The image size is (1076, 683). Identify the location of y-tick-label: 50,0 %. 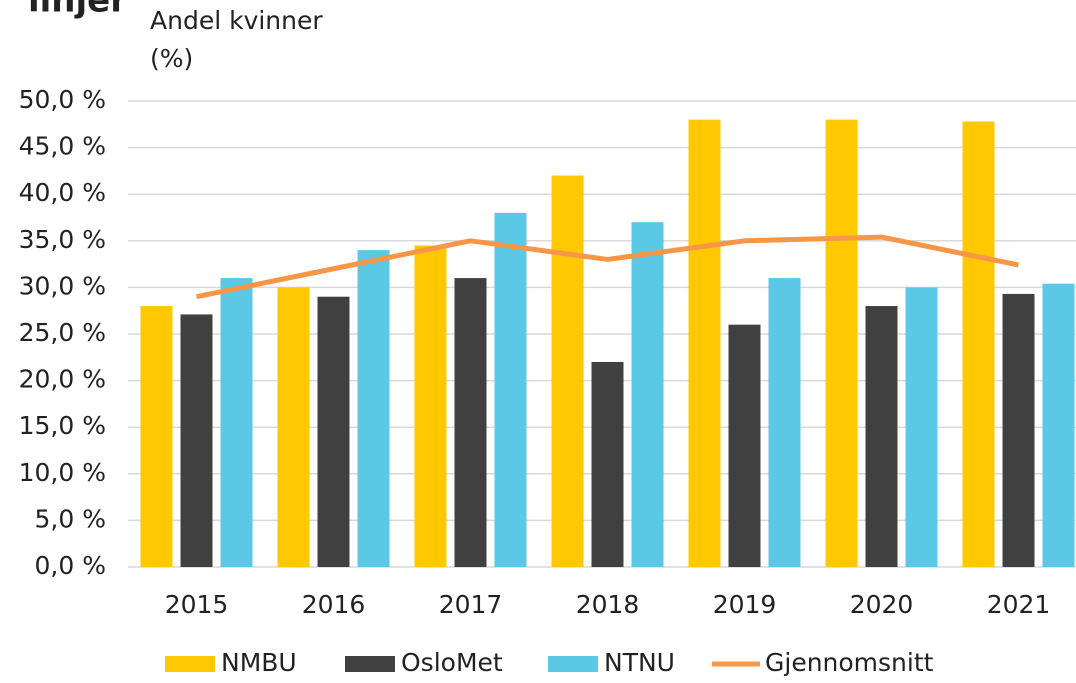
(62, 99).